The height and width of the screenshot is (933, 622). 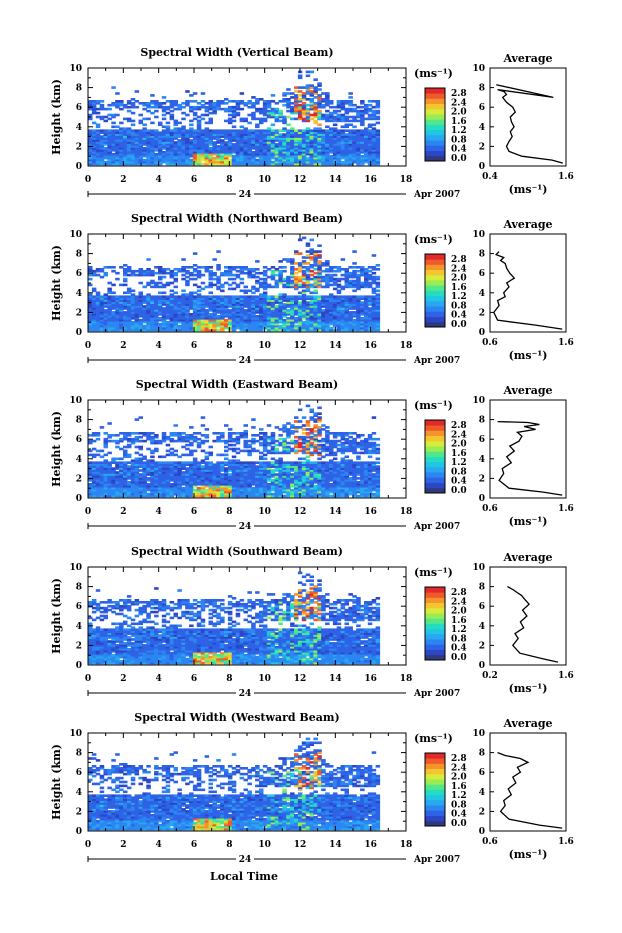 What do you see at coordinates (482, 294) in the screenshot?
I see `avg-y-tick-label: 4` at bounding box center [482, 294].